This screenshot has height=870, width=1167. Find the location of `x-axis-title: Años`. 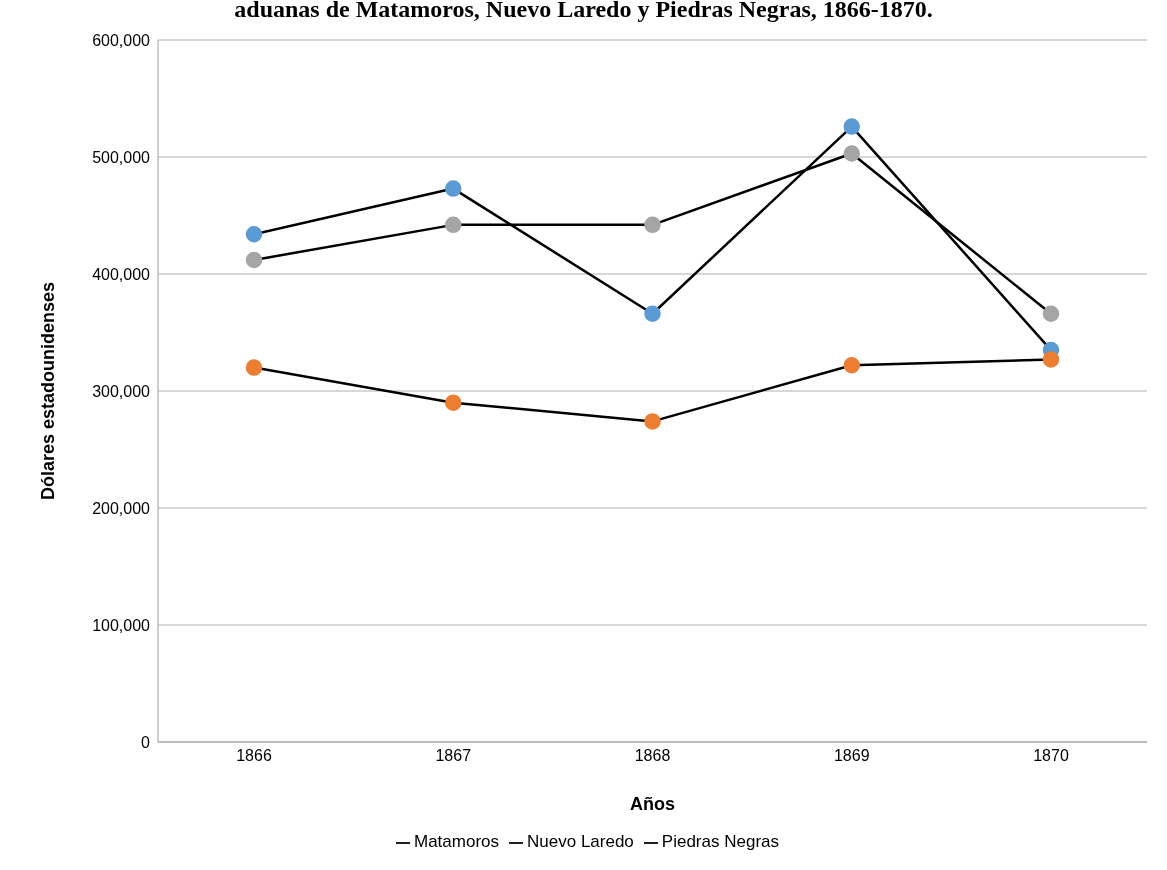

x-axis-title: Años is located at coordinates (652, 803).